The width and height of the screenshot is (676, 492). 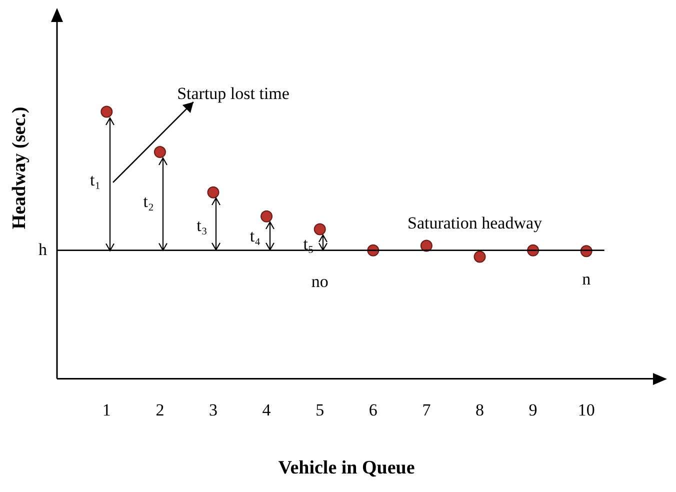 What do you see at coordinates (213, 410) in the screenshot?
I see `x-tick-label: 3` at bounding box center [213, 410].